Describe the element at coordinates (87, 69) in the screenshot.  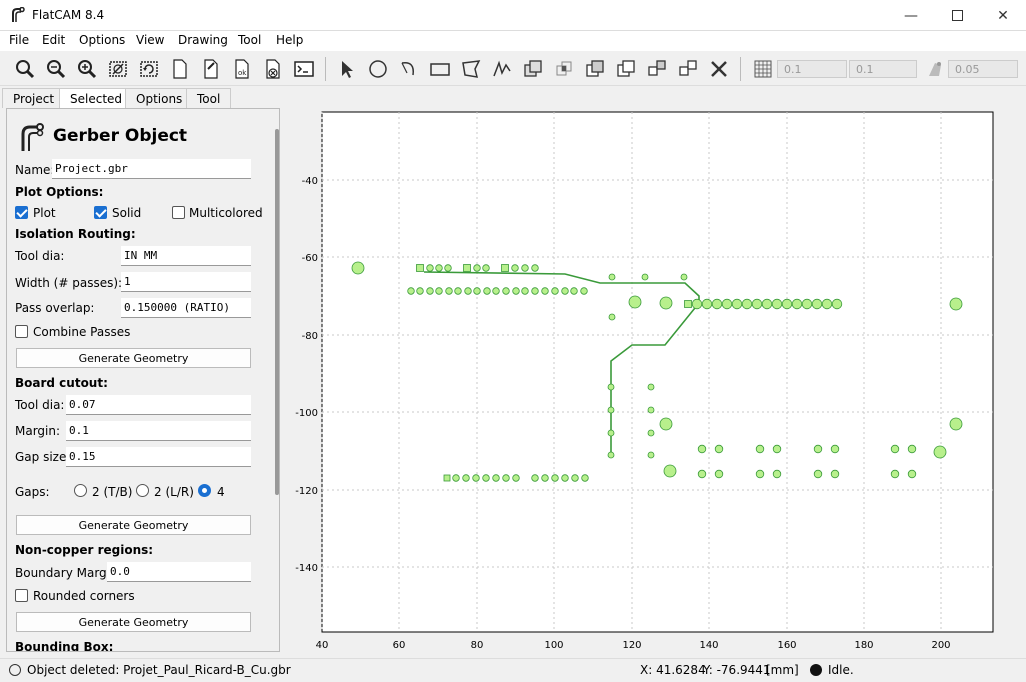
I see `zoom-in-icon` at that location.